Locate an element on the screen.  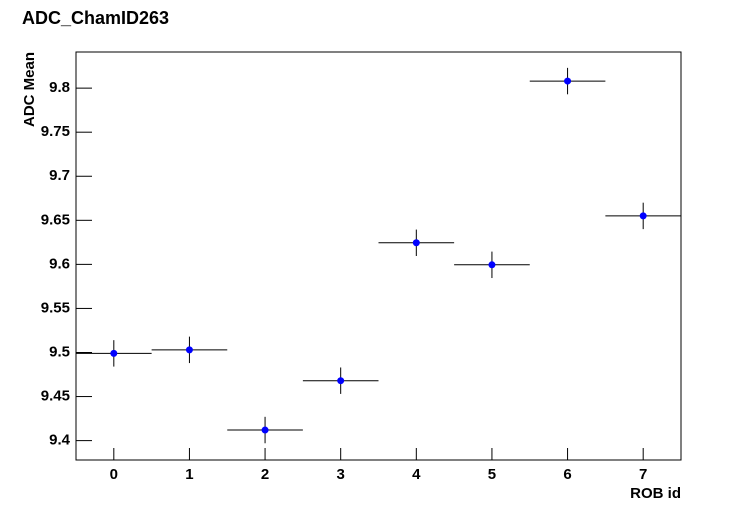
x-tick-label: 4 is located at coordinates (416, 474).